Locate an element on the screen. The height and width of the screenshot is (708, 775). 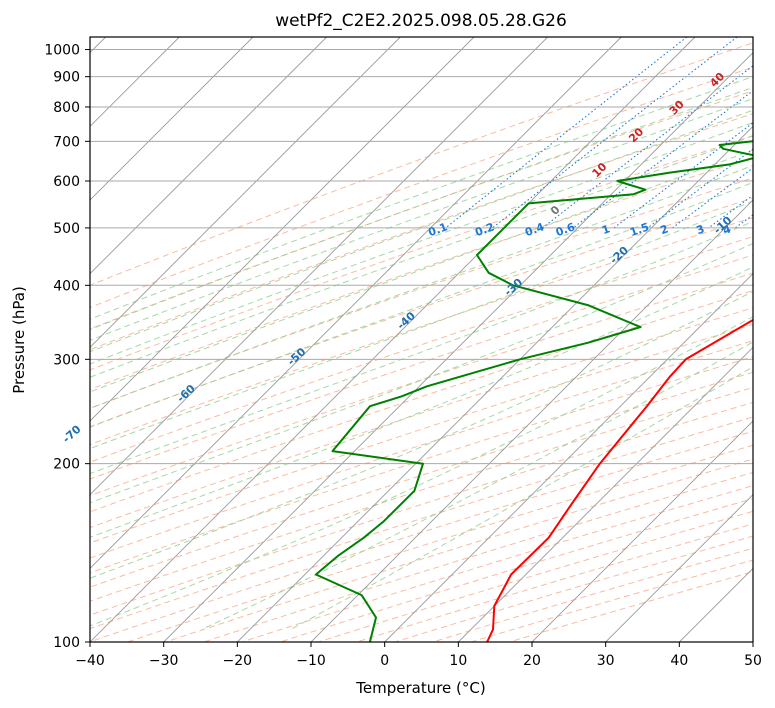
y-axis: 1000 900 800 700 600 500 400 300 200 100 is located at coordinates (67, 347).